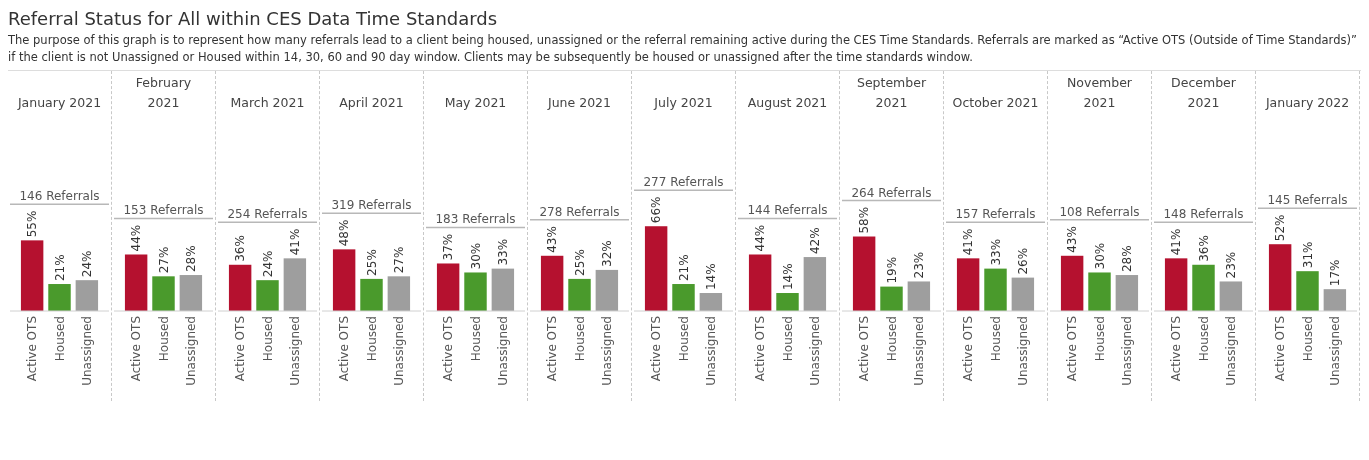 The height and width of the screenshot is (460, 1369). Describe the element at coordinates (253, 18) in the screenshot. I see `text: Referral Status for All within CES Data Time Standards` at that location.